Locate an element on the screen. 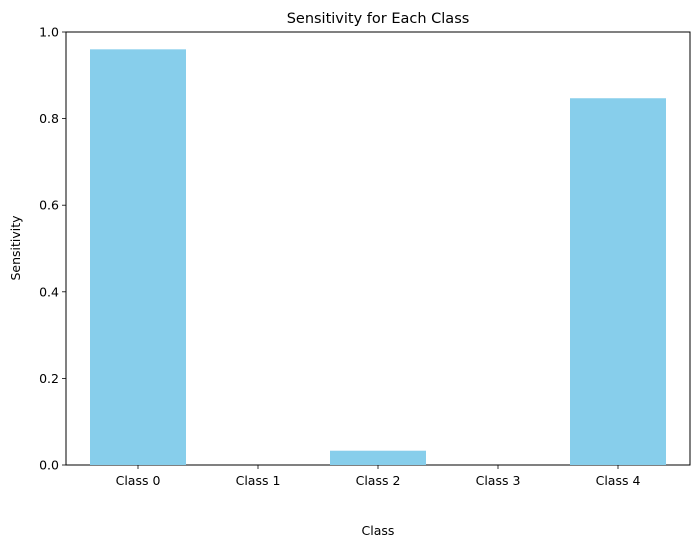  x-tick-label: Class 2 is located at coordinates (378, 480).